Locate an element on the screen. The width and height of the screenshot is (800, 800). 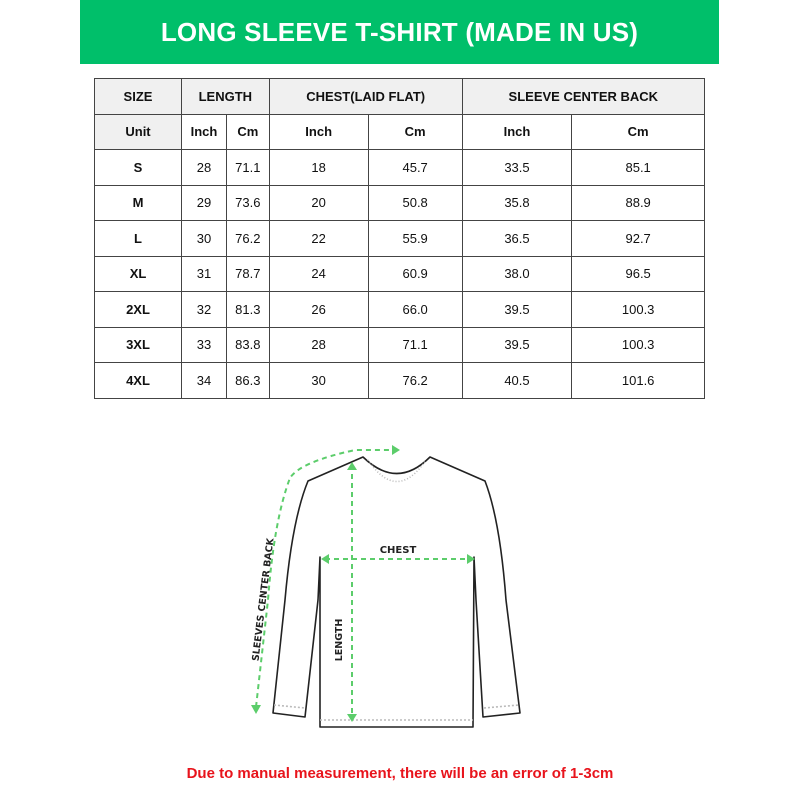
value-cell: 86.3 is located at coordinates (247, 380).